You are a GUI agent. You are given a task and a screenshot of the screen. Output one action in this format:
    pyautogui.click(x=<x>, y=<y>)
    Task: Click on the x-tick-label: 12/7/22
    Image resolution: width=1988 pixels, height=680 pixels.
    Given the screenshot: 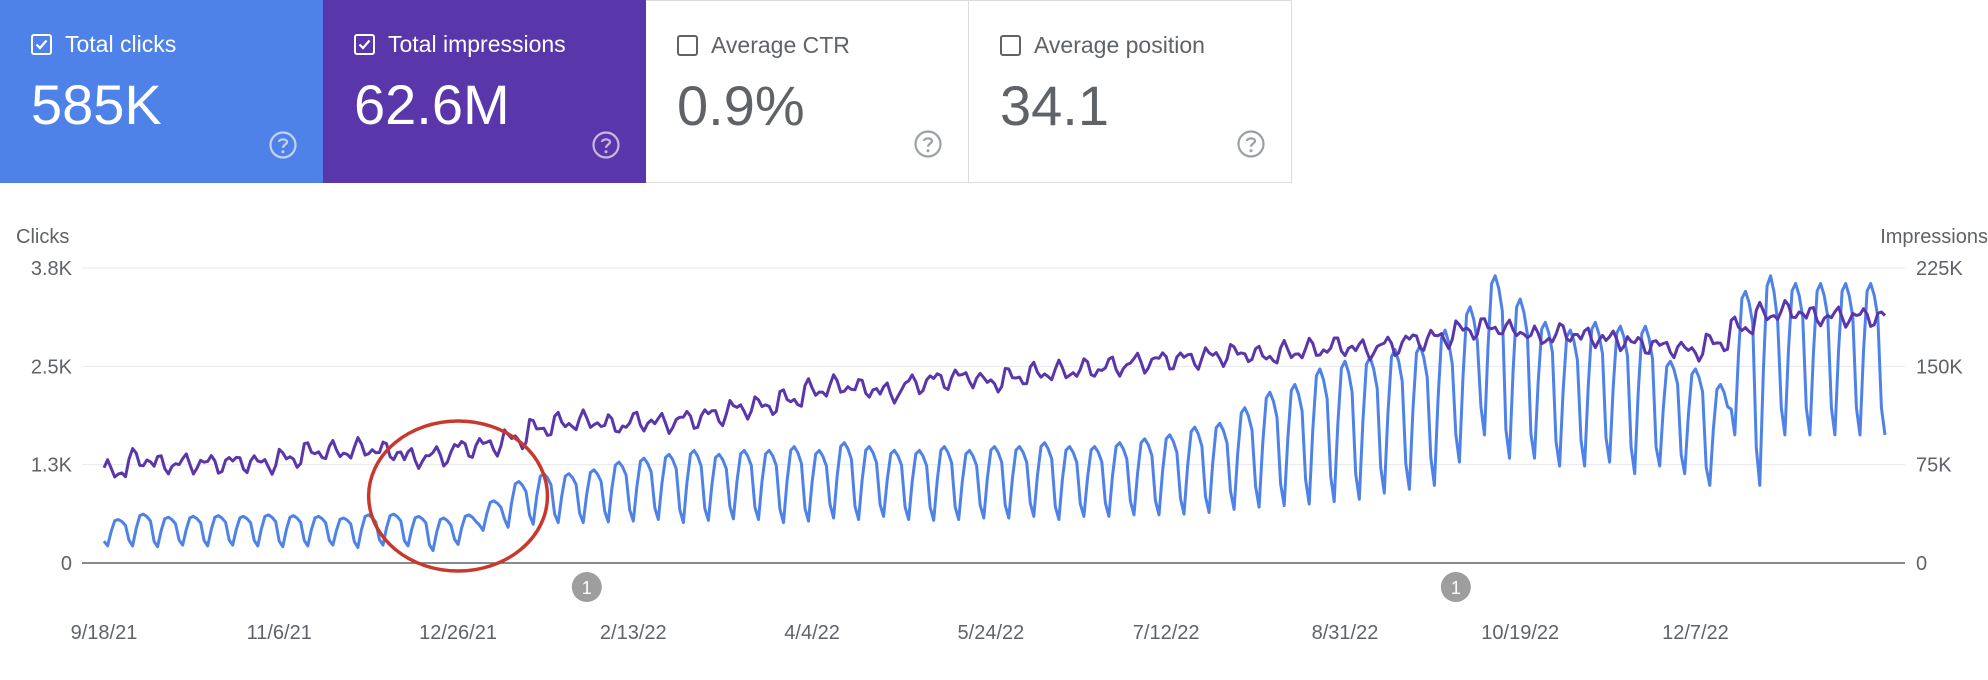 What is the action you would take?
    pyautogui.click(x=1695, y=633)
    